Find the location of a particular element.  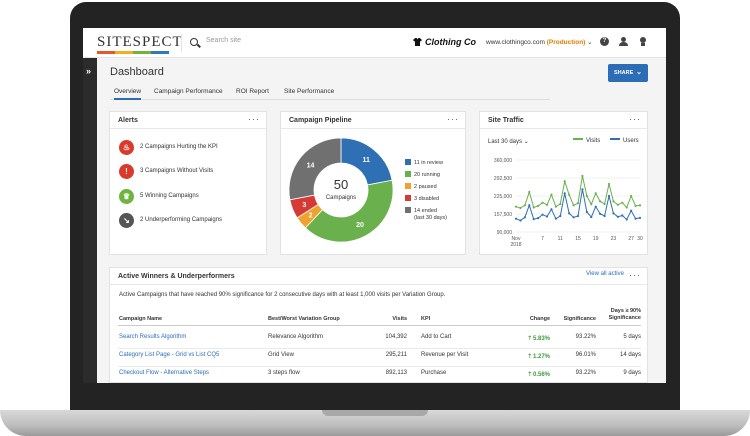

x-tick-label: 15 is located at coordinates (578, 239).